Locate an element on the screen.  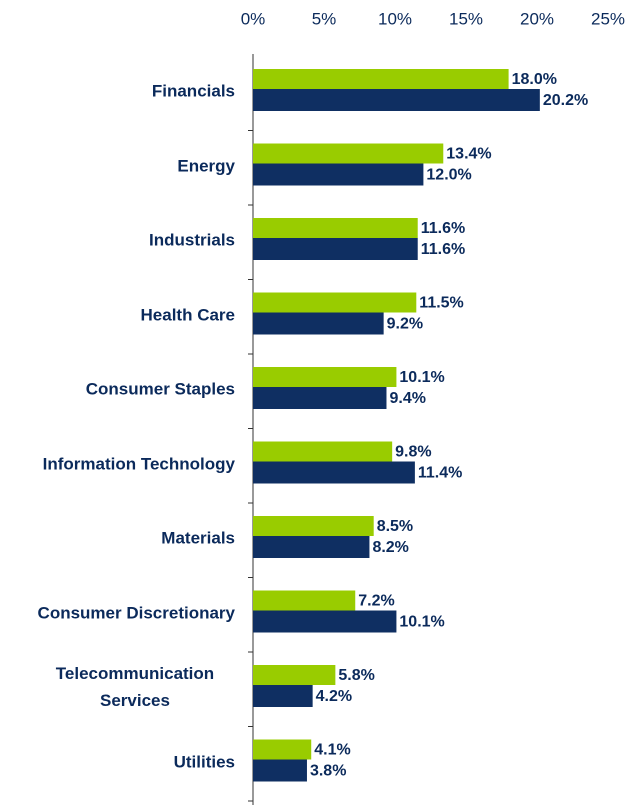
value-label: 11.4% is located at coordinates (440, 473).